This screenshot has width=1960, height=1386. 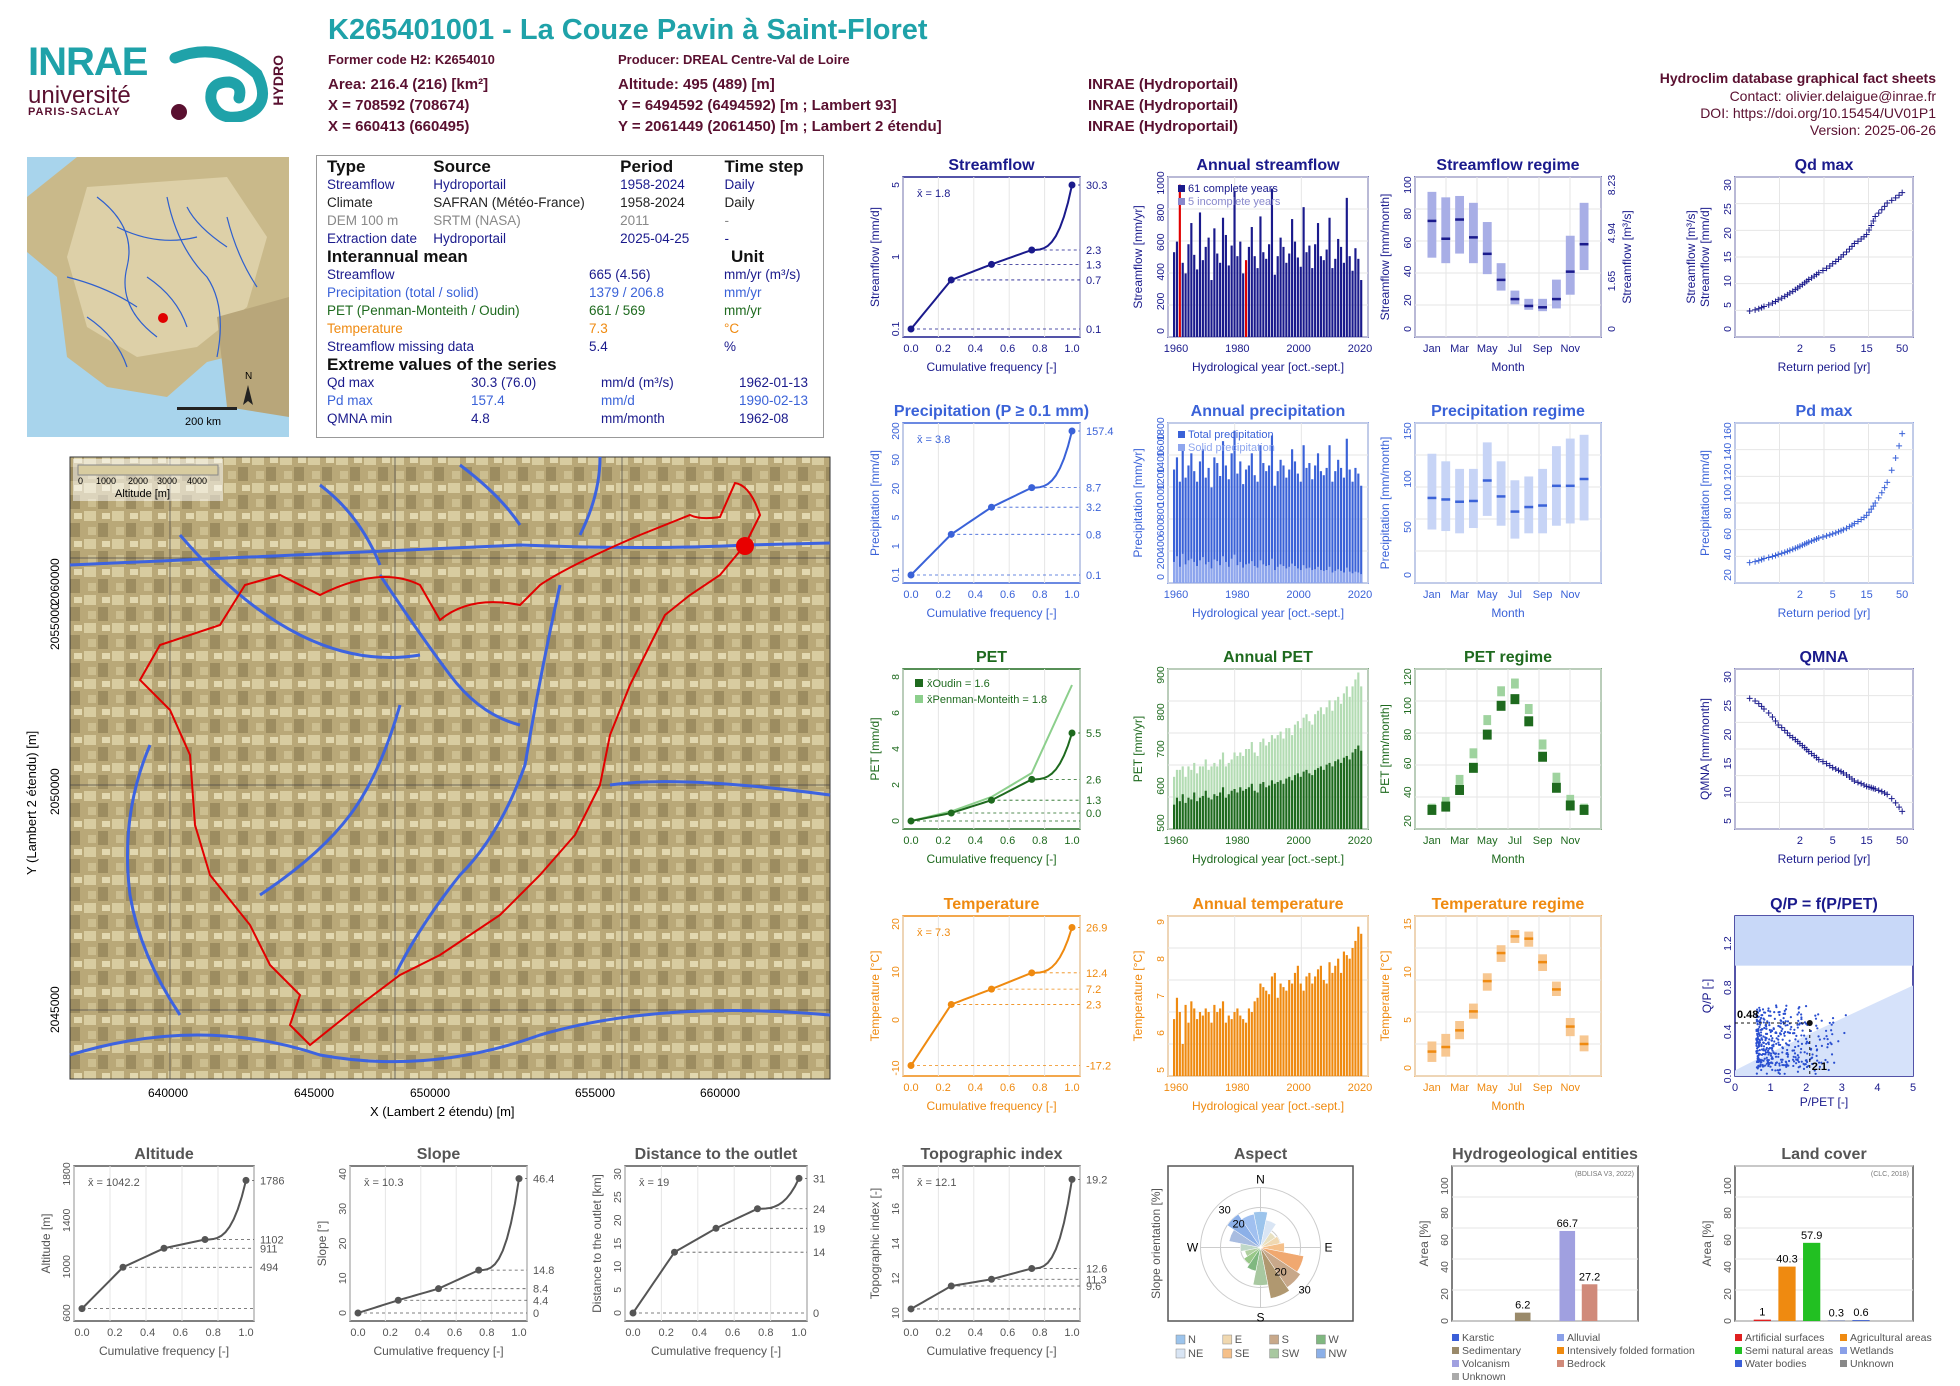 I want to click on annual_precipitation-ytick: 1200, so click(x=1161, y=478).